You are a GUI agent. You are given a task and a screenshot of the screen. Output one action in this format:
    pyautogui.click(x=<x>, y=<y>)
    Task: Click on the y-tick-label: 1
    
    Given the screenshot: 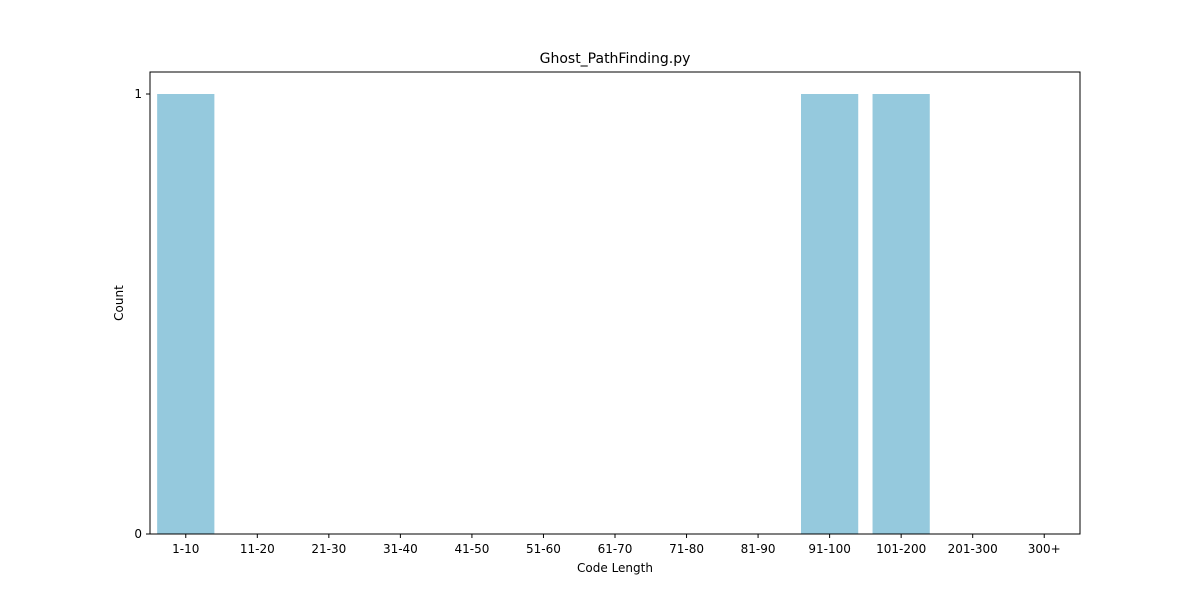 What is the action you would take?
    pyautogui.click(x=138, y=94)
    